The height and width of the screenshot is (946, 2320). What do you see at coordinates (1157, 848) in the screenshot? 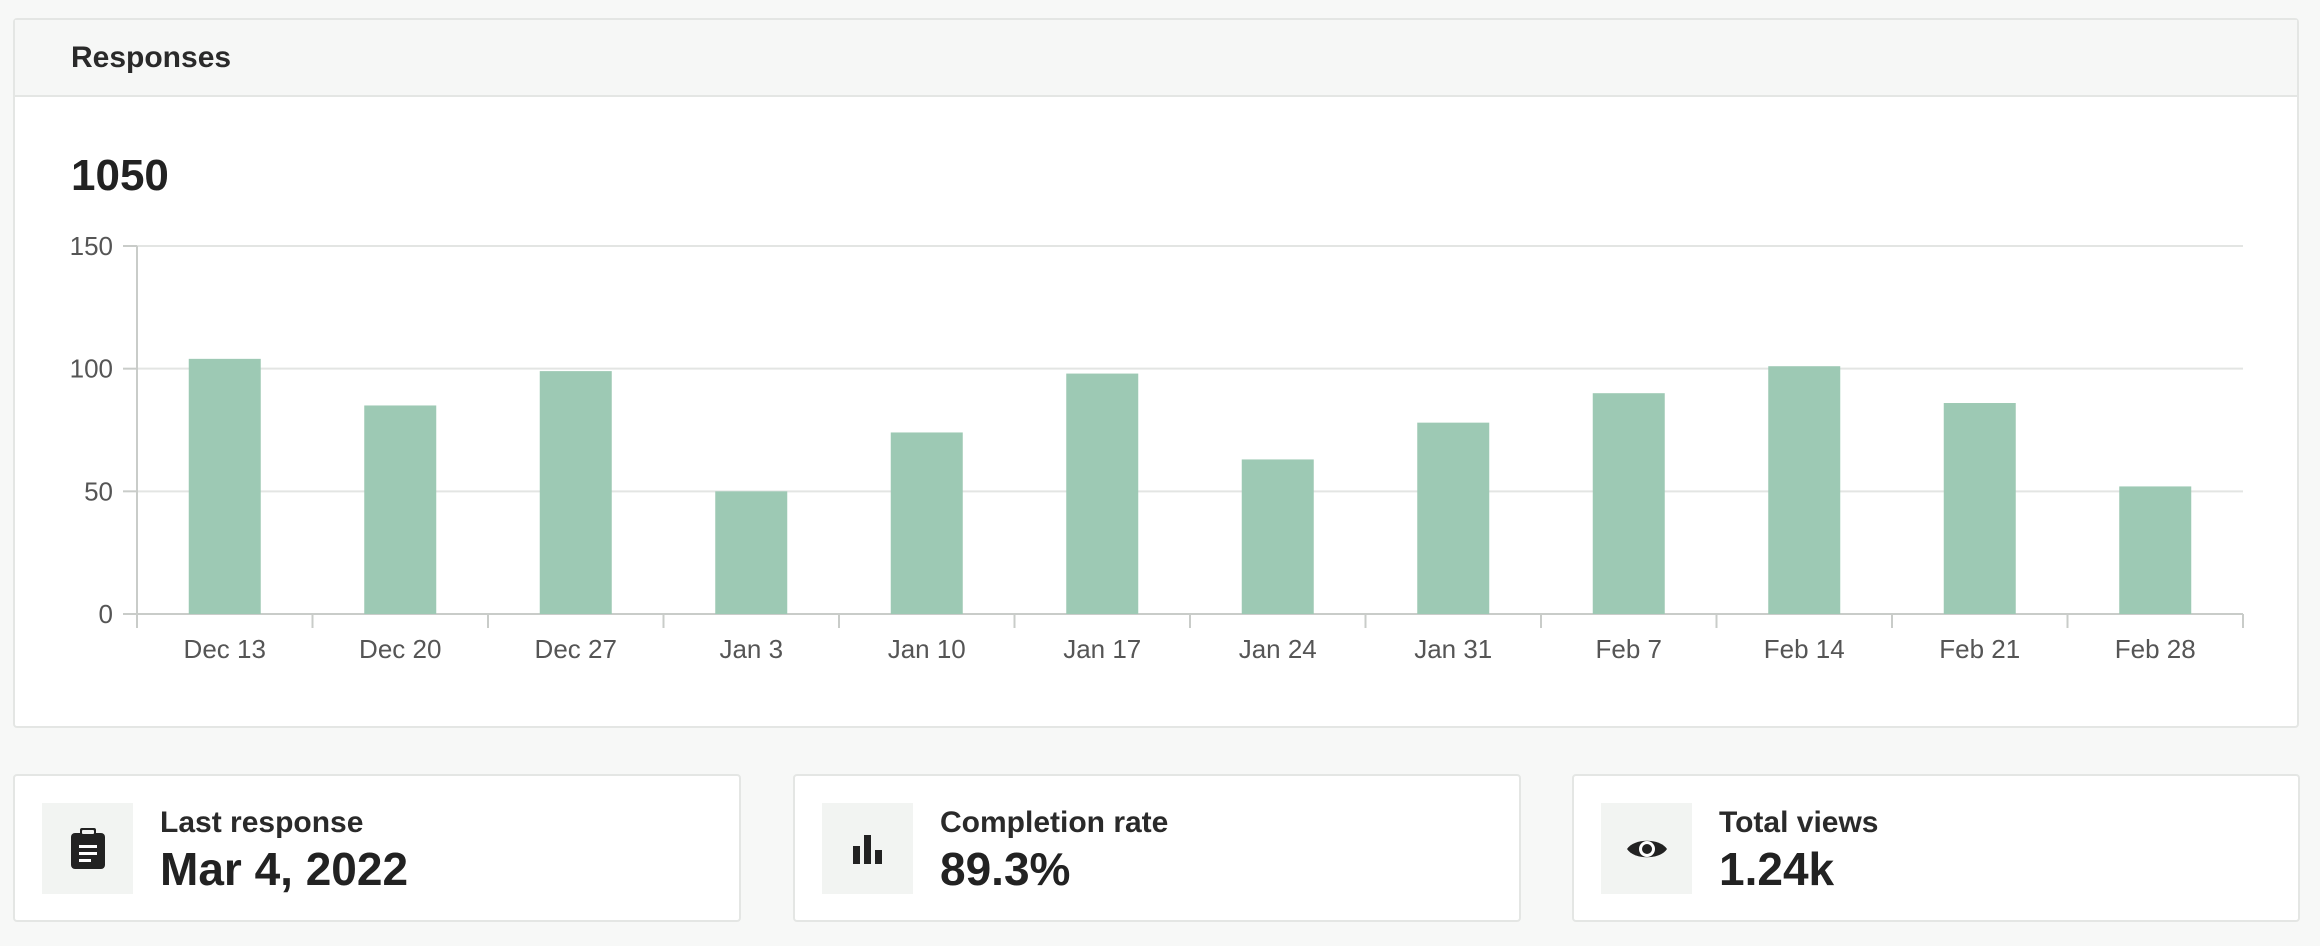
I see `completion-rate-card: Completion rate 89.3%` at bounding box center [1157, 848].